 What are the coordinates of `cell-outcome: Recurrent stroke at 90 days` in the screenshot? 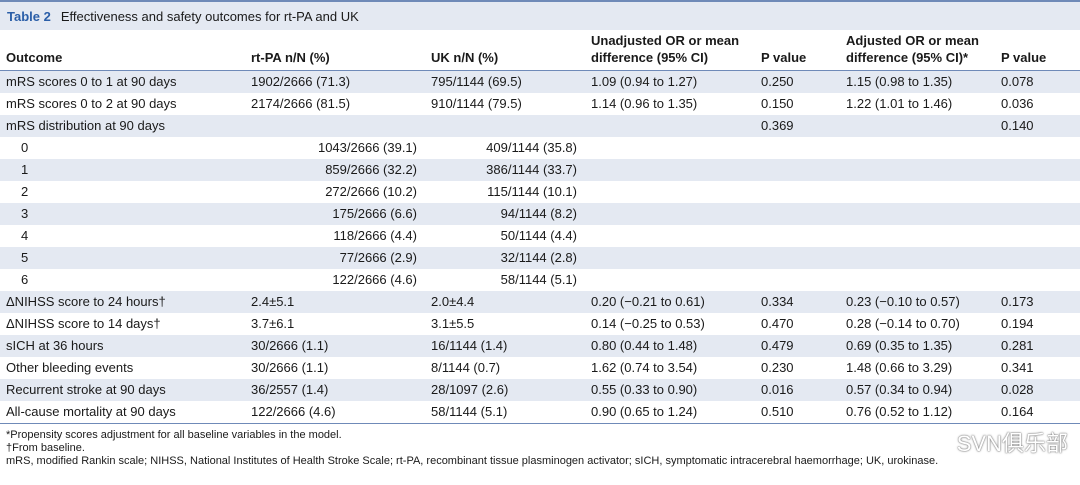 It's located at (122, 390).